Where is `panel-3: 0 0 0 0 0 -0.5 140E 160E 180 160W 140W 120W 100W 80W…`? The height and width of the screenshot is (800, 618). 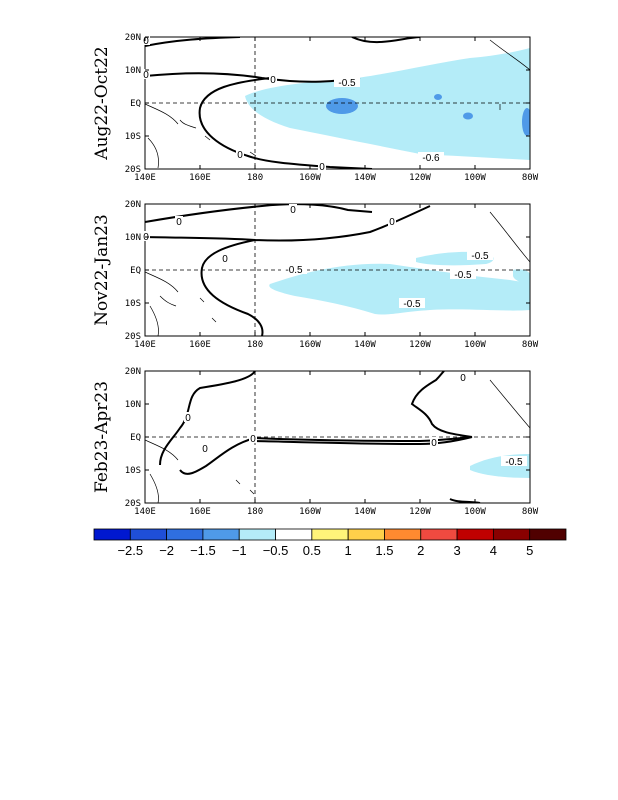 panel-3: 0 0 0 0 0 -0.5 140E 160E 180 160W 140W 120W 100W 80W… is located at coordinates (315, 442).